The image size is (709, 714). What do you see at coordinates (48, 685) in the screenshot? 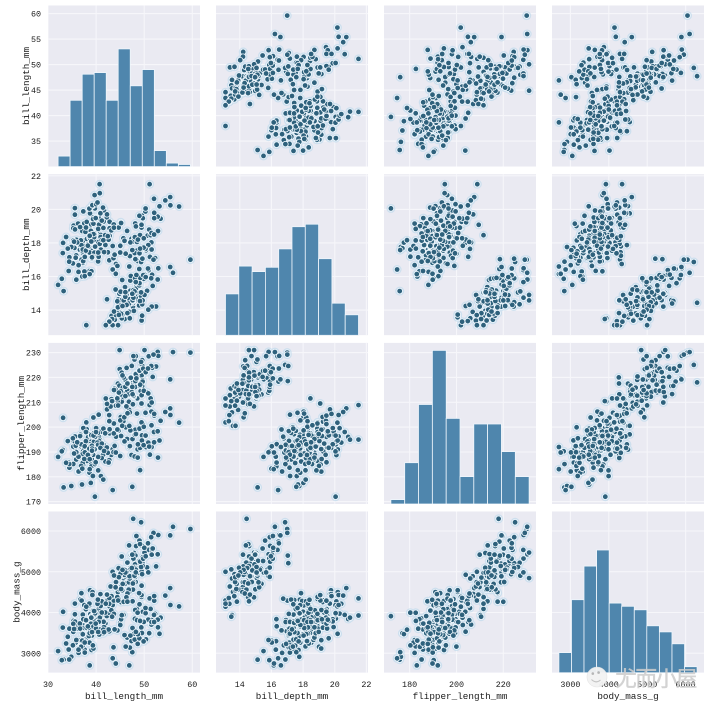
I see `svg-text: 30` at bounding box center [48, 685].